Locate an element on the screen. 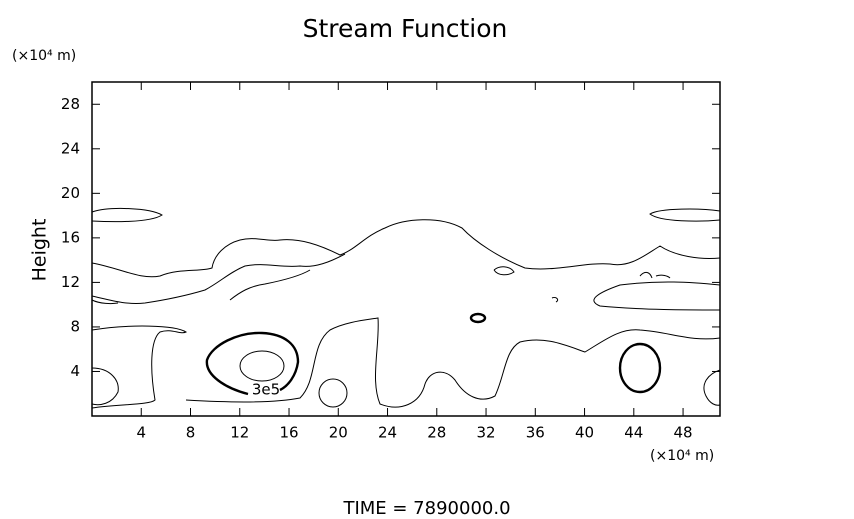 This screenshot has height=519, width=854. x-tick-label: 8 is located at coordinates (191, 433).